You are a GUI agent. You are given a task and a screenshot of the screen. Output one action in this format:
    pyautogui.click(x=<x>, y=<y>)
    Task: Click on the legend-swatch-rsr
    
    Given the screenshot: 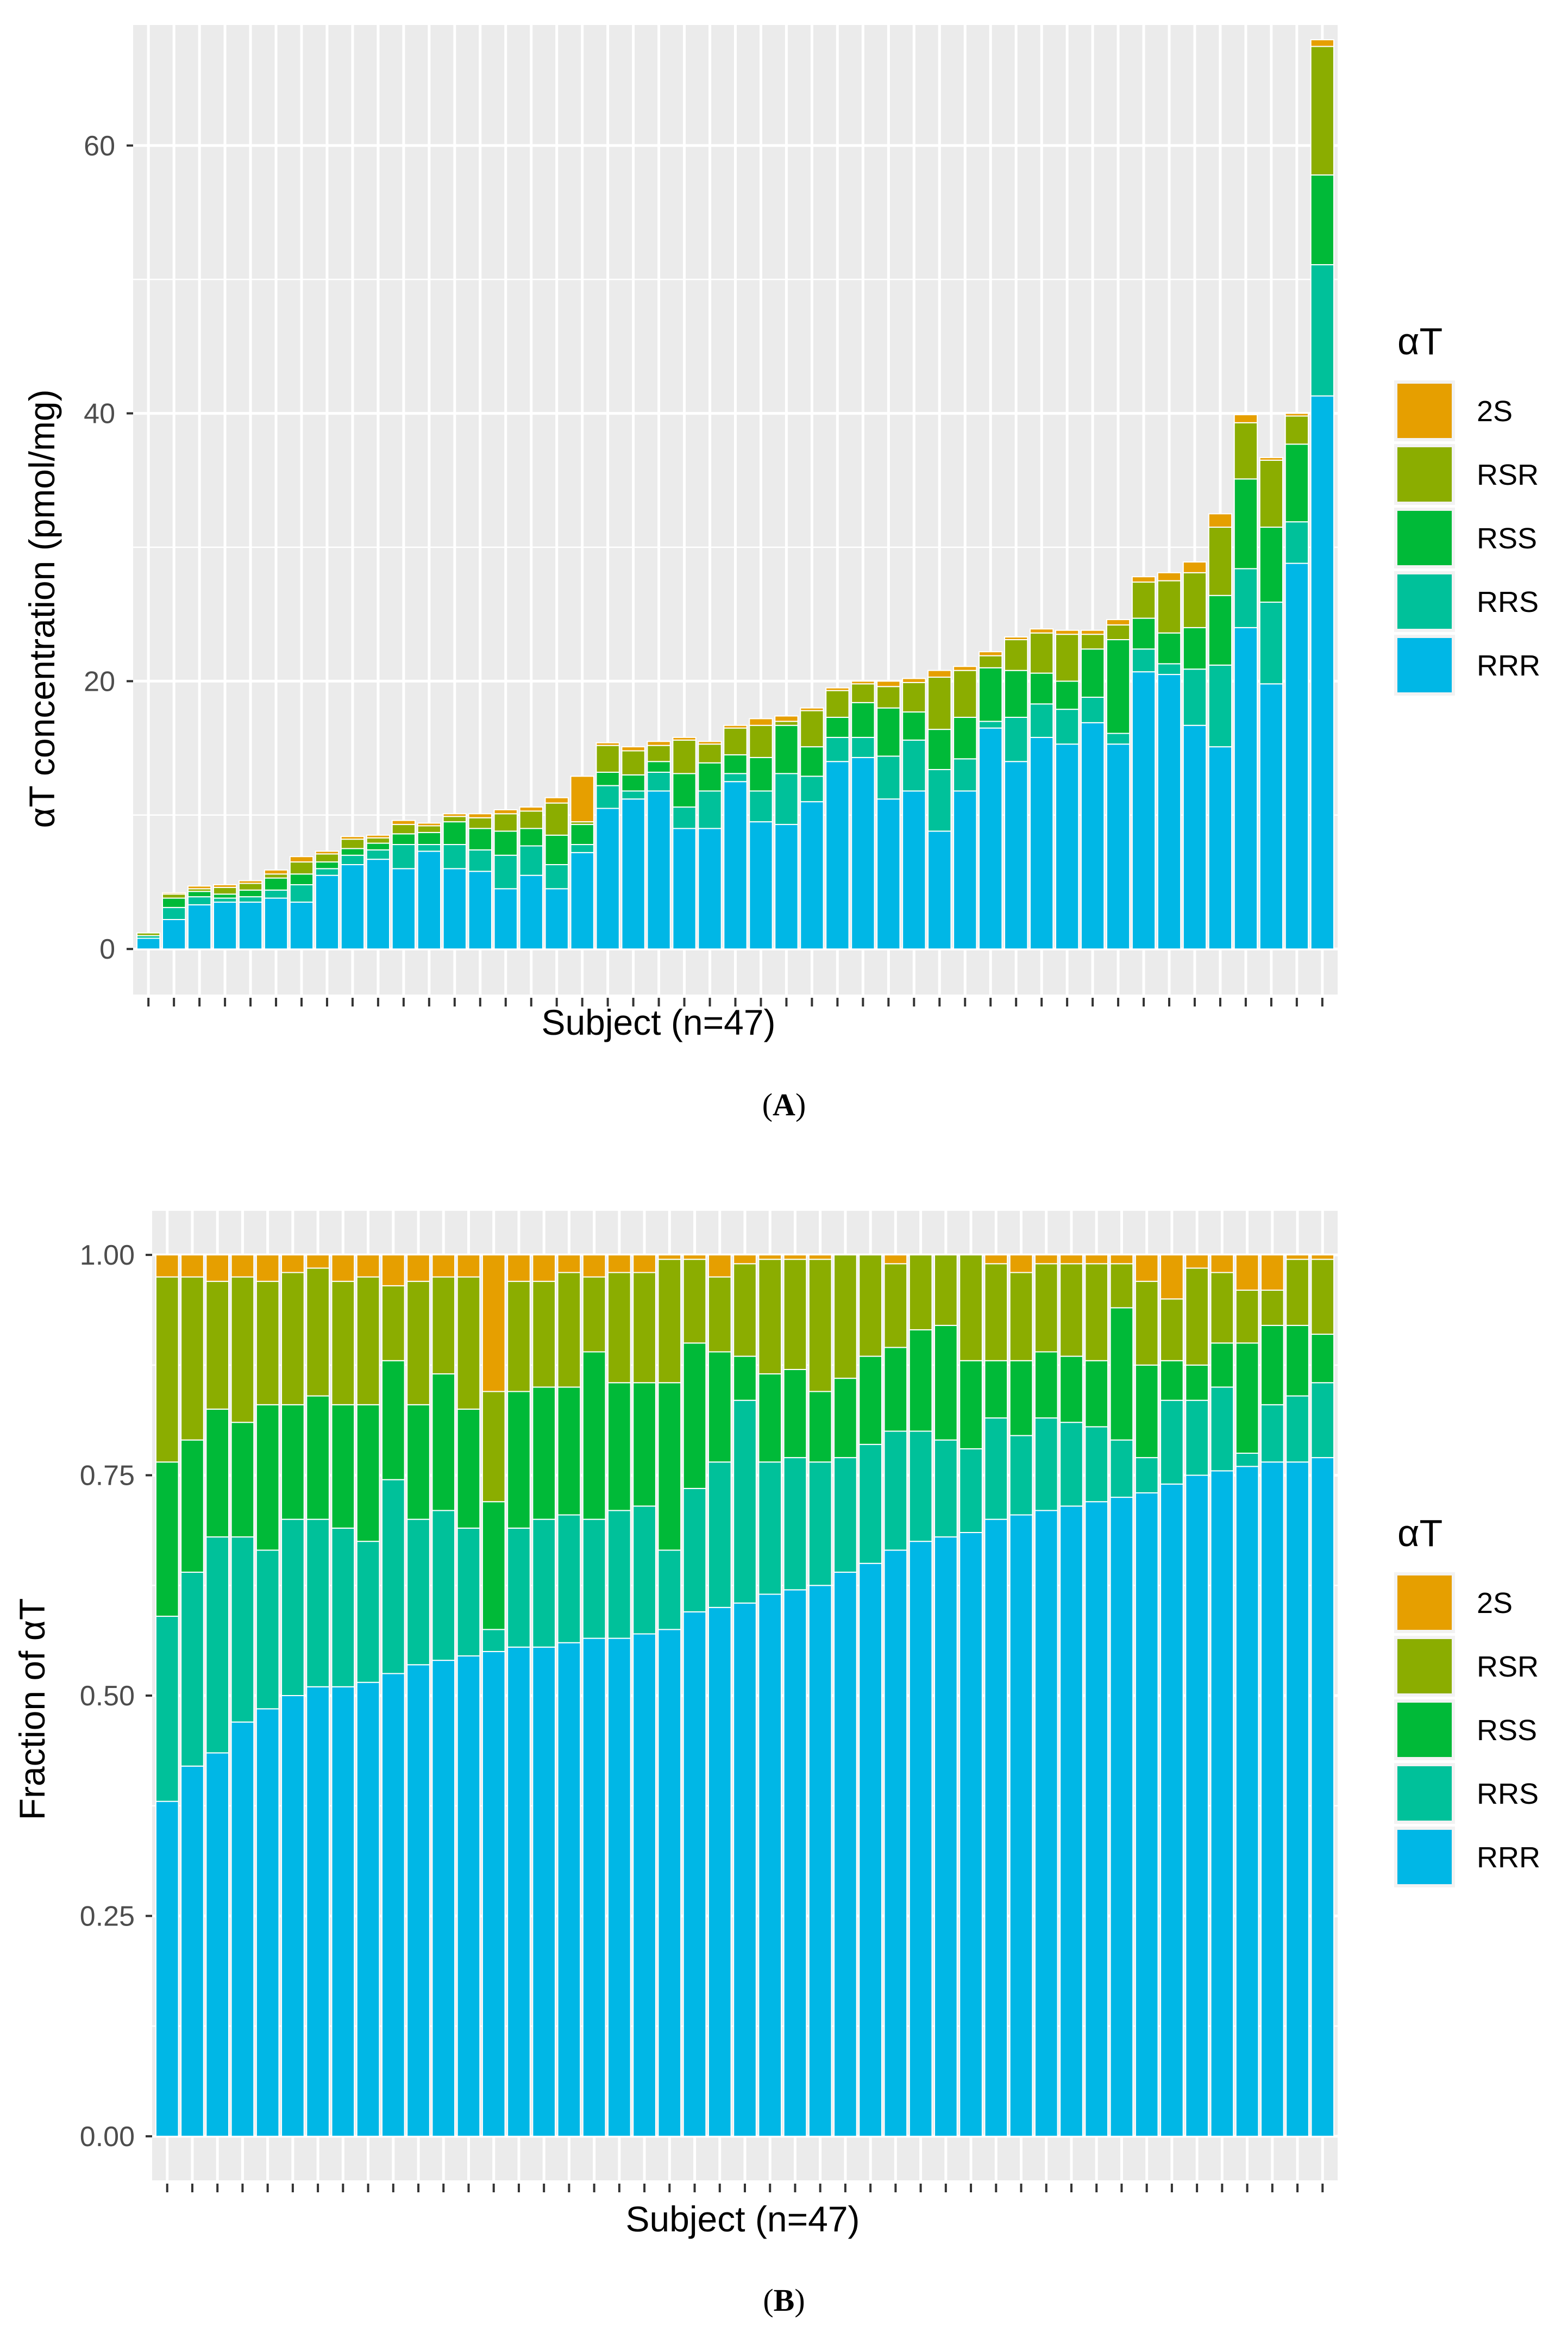 What is the action you would take?
    pyautogui.click(x=1424, y=1666)
    